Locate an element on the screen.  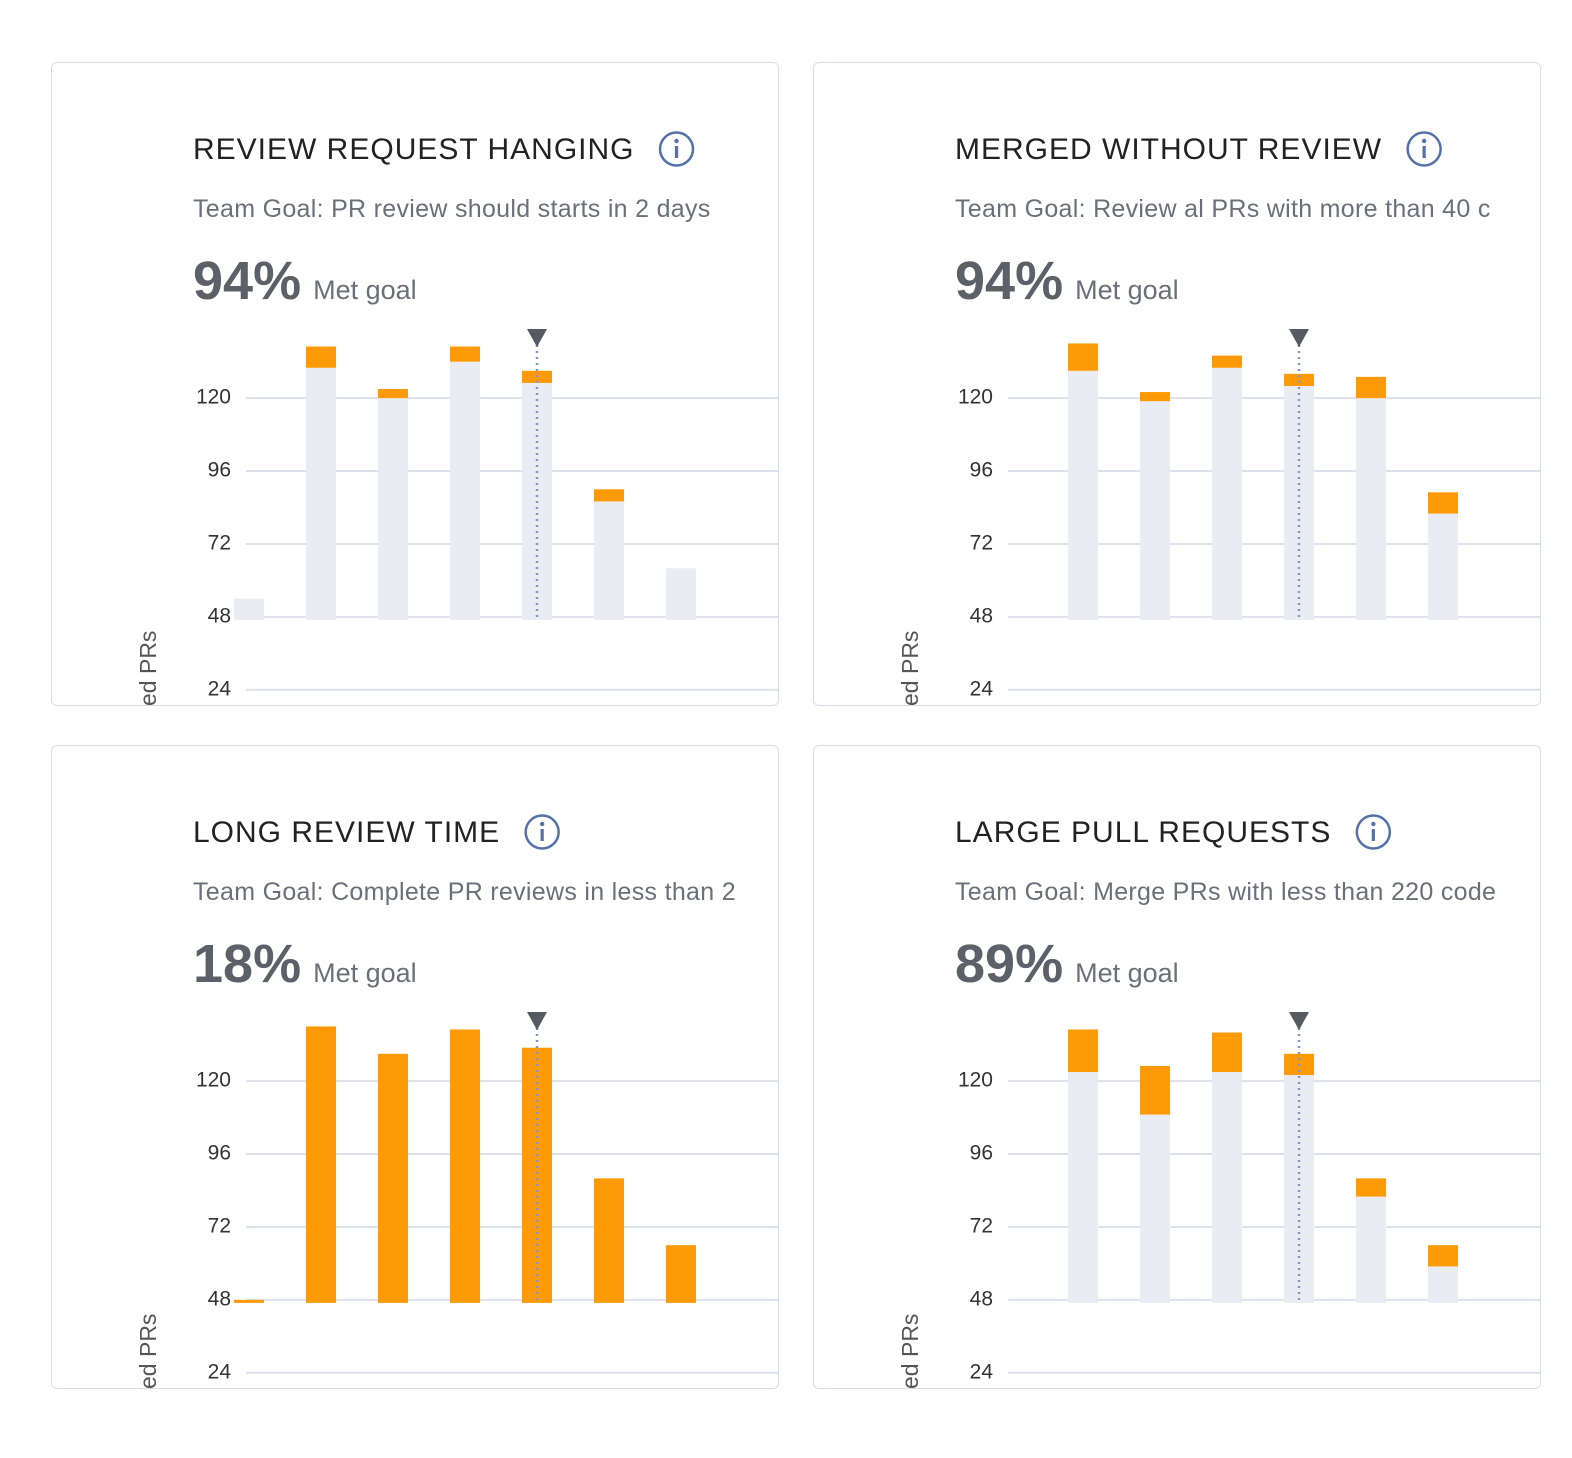
card-title: MERGED WITHOUT REVIEW is located at coordinates (1168, 149).